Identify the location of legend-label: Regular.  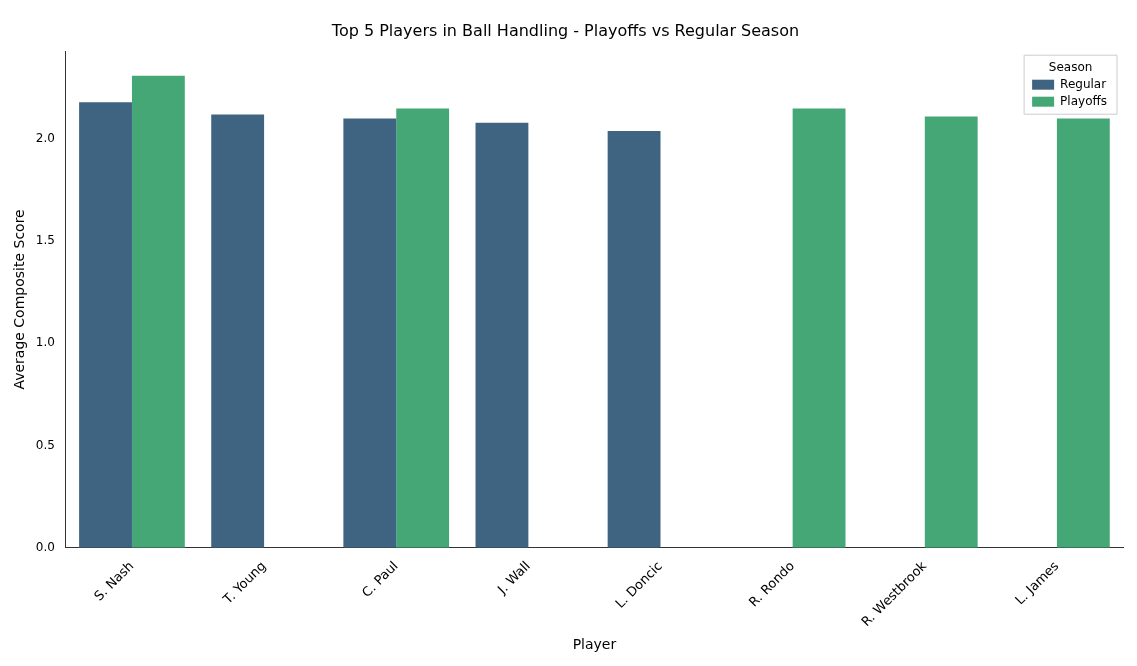
(1083, 83).